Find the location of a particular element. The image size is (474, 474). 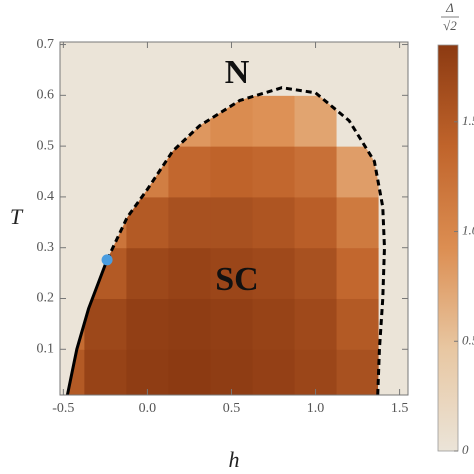

x-tick-label: 0.0 is located at coordinates (148, 408).